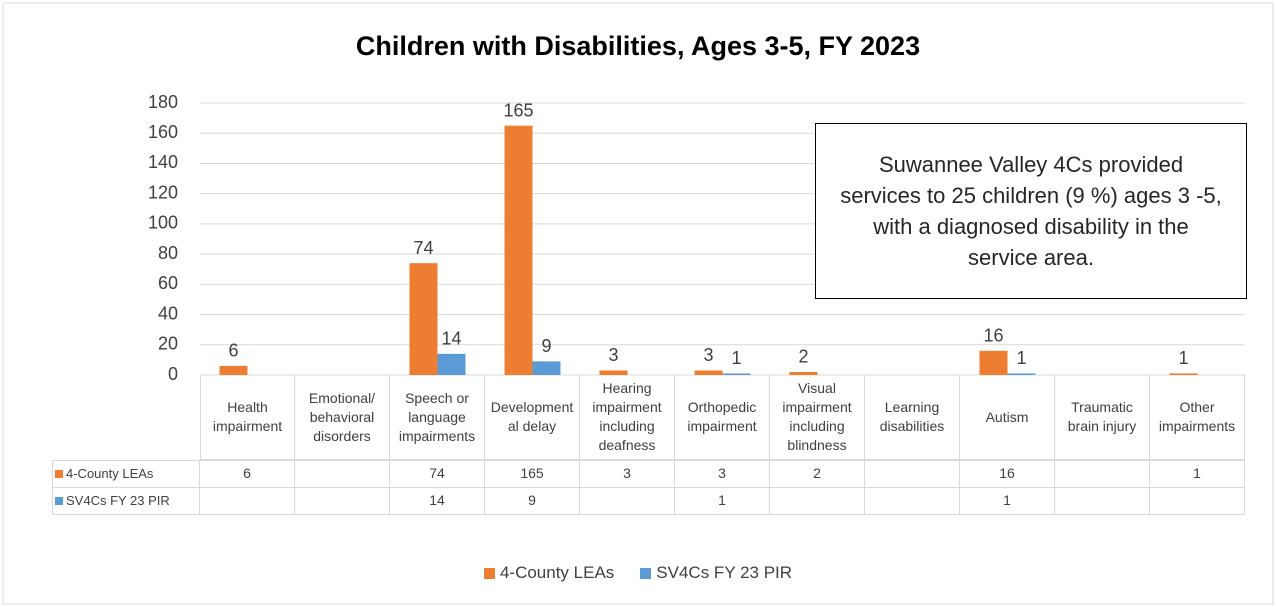 The image size is (1276, 607). I want to click on category-cell: Orthopedic impairment, so click(722, 417).